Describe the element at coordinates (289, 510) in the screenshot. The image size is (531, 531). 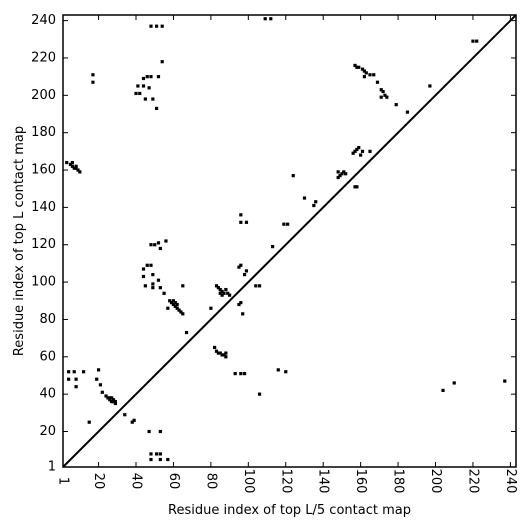
I see `x-axis-label: Residue index of top L/5 contact map` at that location.